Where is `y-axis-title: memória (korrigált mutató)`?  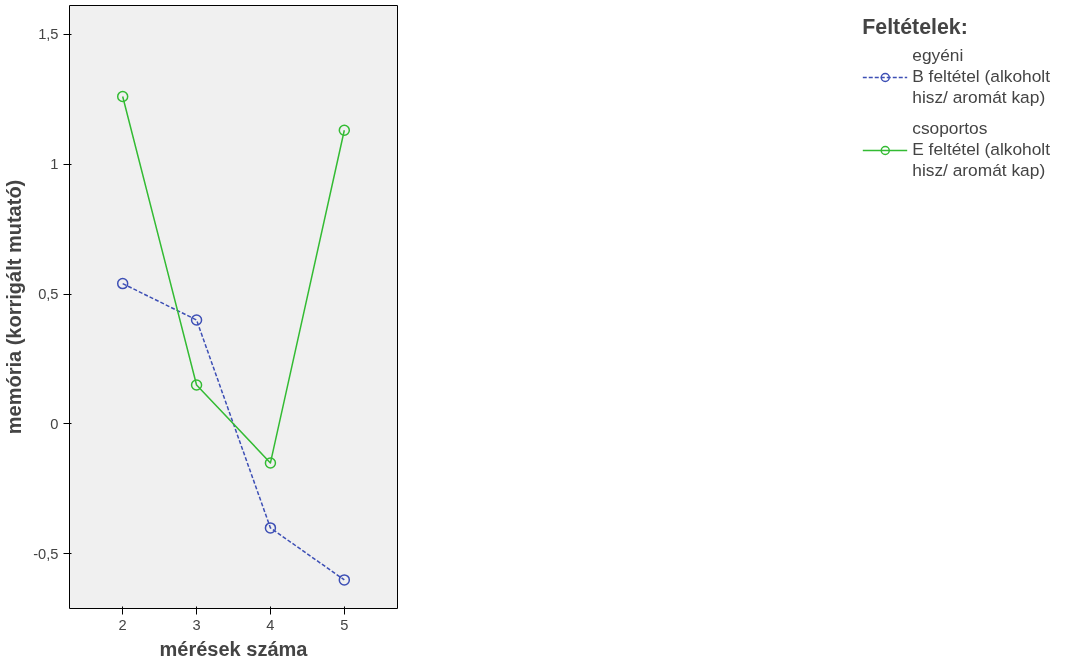
y-axis-title: memória (korrigált mutató) is located at coordinates (14, 307).